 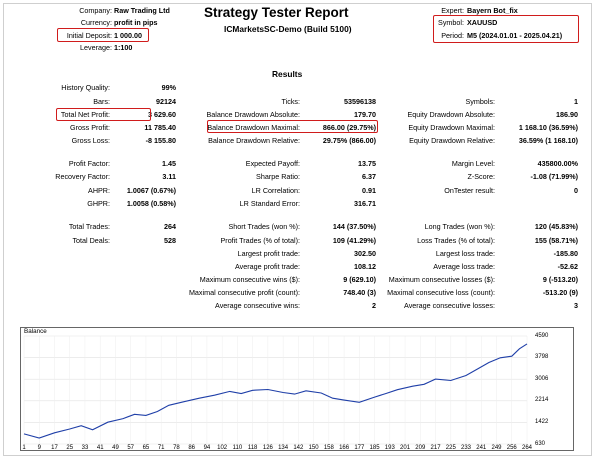 I want to click on period-label: Period:, so click(x=452, y=35).